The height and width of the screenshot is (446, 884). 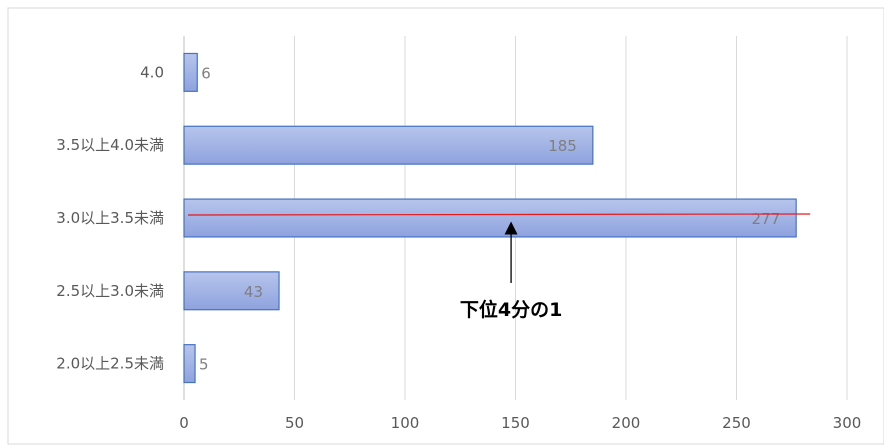 I want to click on data-label: 43, so click(x=253, y=292).